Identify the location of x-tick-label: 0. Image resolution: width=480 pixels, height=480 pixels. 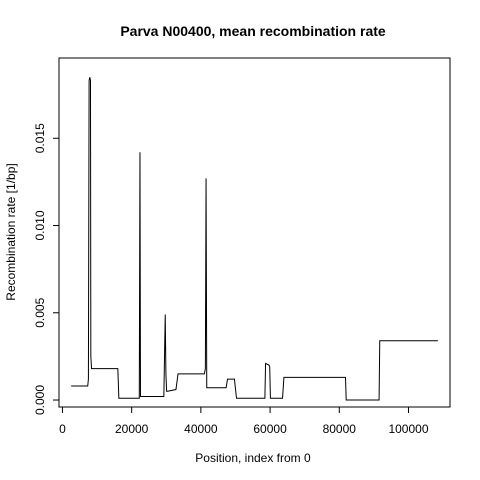
(62, 429).